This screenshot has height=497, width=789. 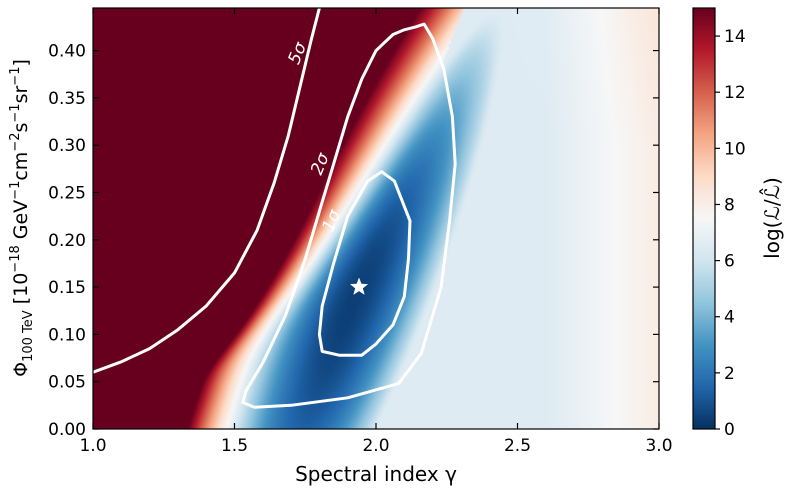 What do you see at coordinates (735, 149) in the screenshot?
I see `colorbar-tick-label: 10` at bounding box center [735, 149].